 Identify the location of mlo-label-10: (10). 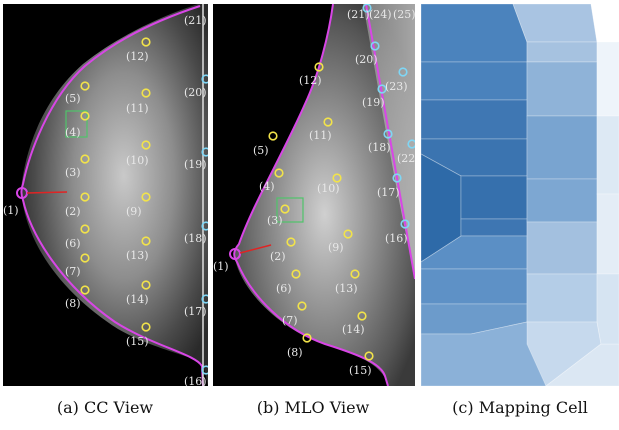
(328, 188).